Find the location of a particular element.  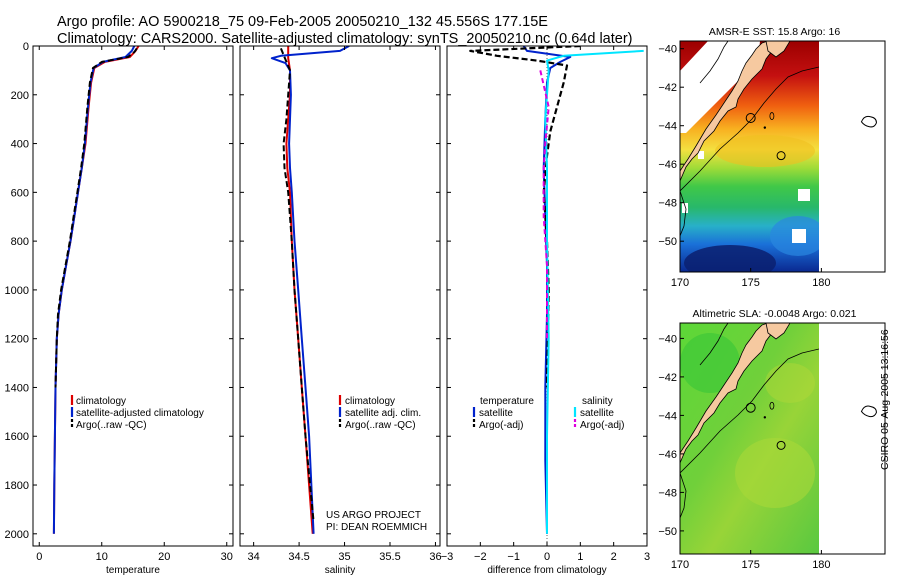

x-axis-label: difference from climatology is located at coordinates (546, 570).